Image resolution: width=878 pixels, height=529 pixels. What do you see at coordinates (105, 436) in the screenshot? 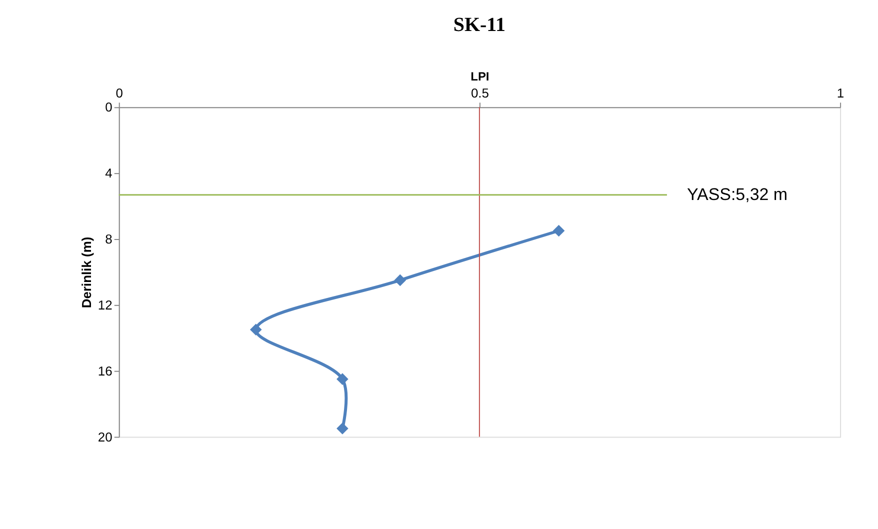
I see `y-tick-label: 20` at bounding box center [105, 436].